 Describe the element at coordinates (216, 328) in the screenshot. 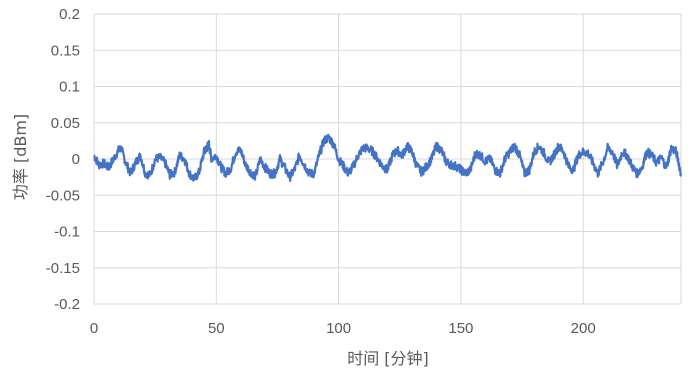

I see `x-tick-label: 50` at that location.